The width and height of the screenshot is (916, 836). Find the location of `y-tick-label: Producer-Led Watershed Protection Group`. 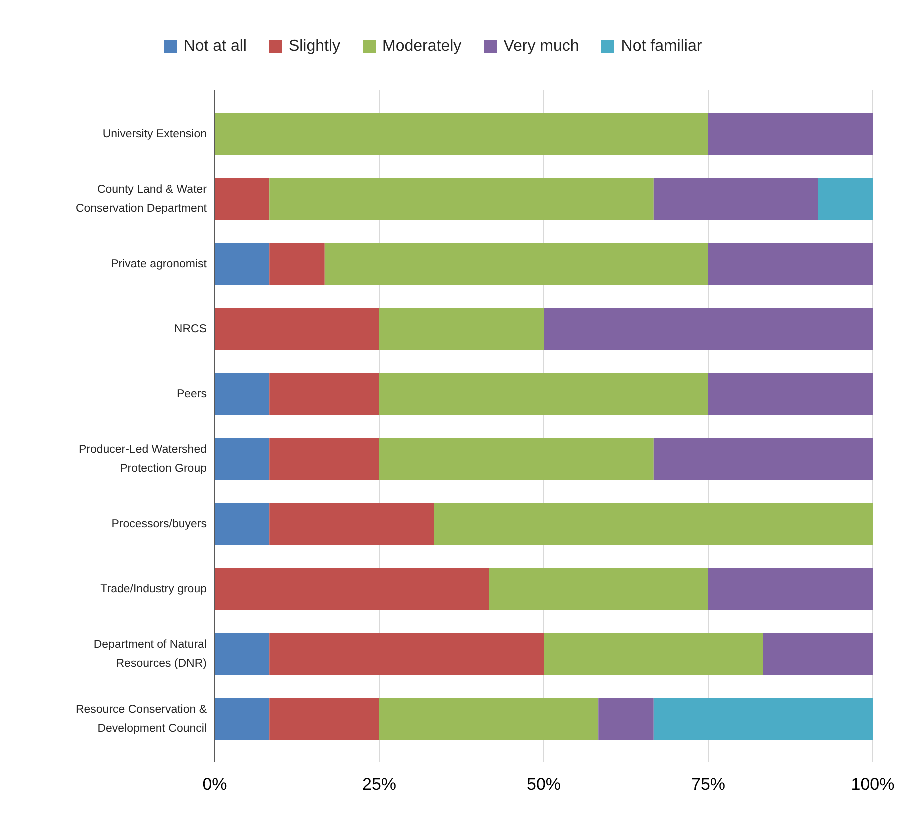

y-tick-label: Producer-Led Watershed Protection Group is located at coordinates (142, 460).